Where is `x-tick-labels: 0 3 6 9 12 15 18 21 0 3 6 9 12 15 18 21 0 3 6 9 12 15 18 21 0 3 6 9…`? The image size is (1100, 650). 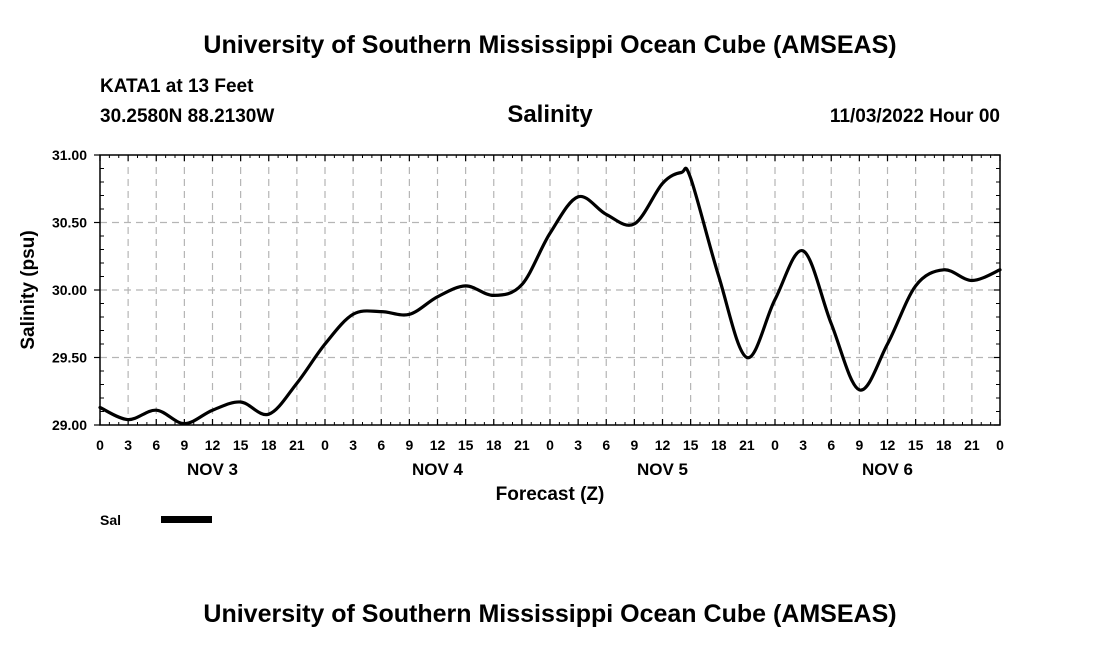 x-tick-labels: 0 3 6 9 12 15 18 21 0 3 6 9 12 15 18 21 0 3 6 9 12 15 18 21 0 3 6 9… is located at coordinates (550, 445).